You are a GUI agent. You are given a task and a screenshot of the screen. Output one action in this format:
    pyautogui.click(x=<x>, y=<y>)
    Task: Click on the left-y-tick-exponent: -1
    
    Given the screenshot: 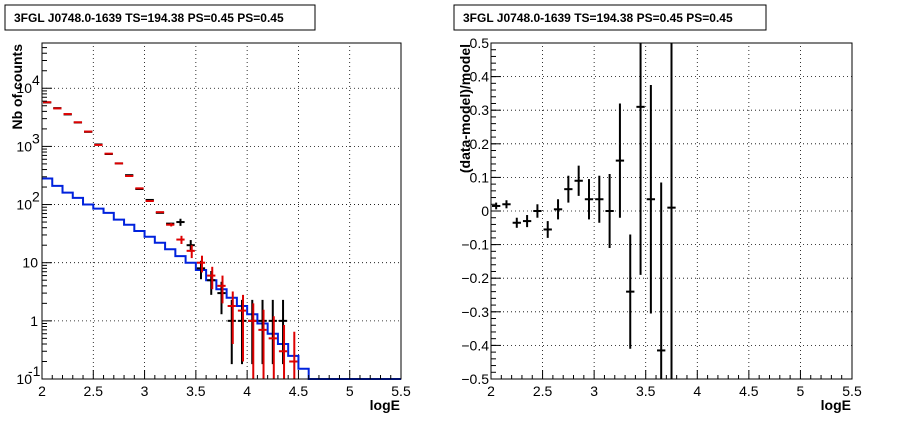 What is the action you would take?
    pyautogui.click(x=34, y=371)
    